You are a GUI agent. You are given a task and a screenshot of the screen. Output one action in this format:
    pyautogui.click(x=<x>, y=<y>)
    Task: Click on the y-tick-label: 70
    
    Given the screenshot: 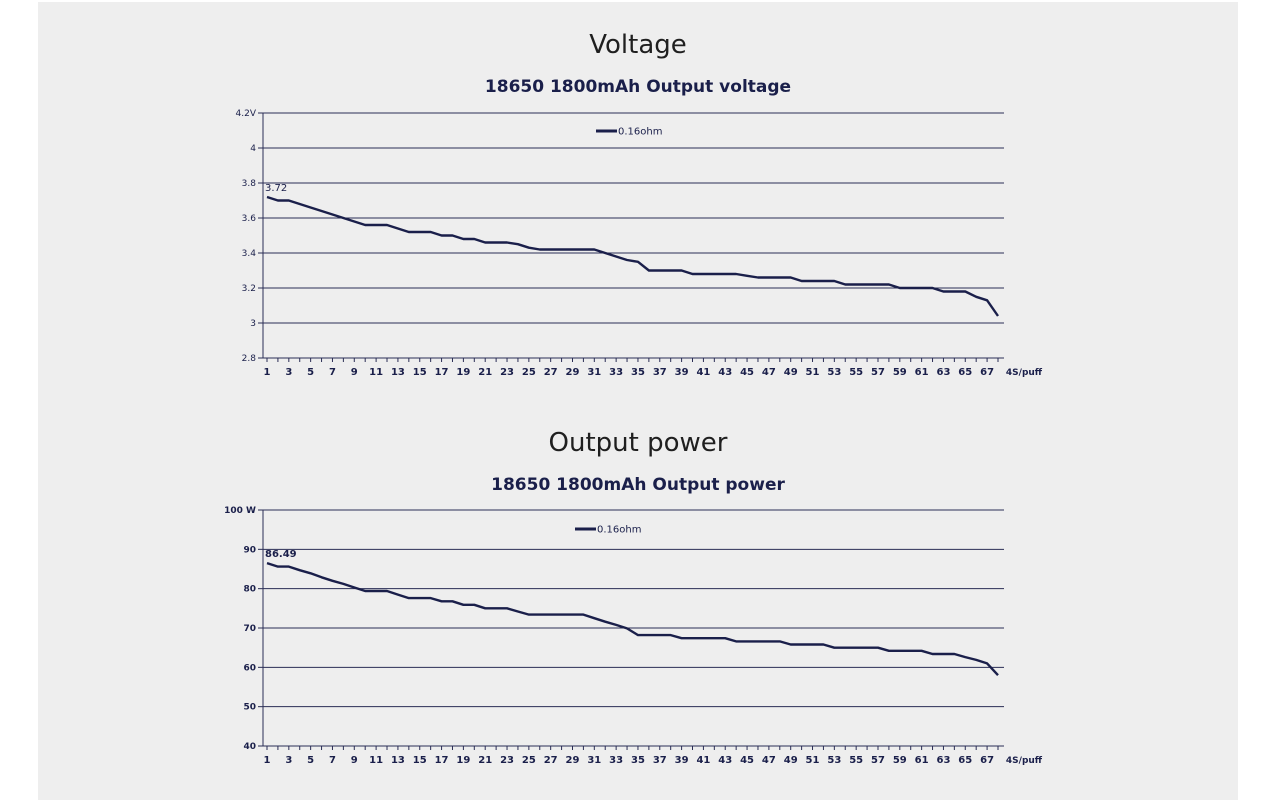 What is the action you would take?
    pyautogui.click(x=249, y=629)
    